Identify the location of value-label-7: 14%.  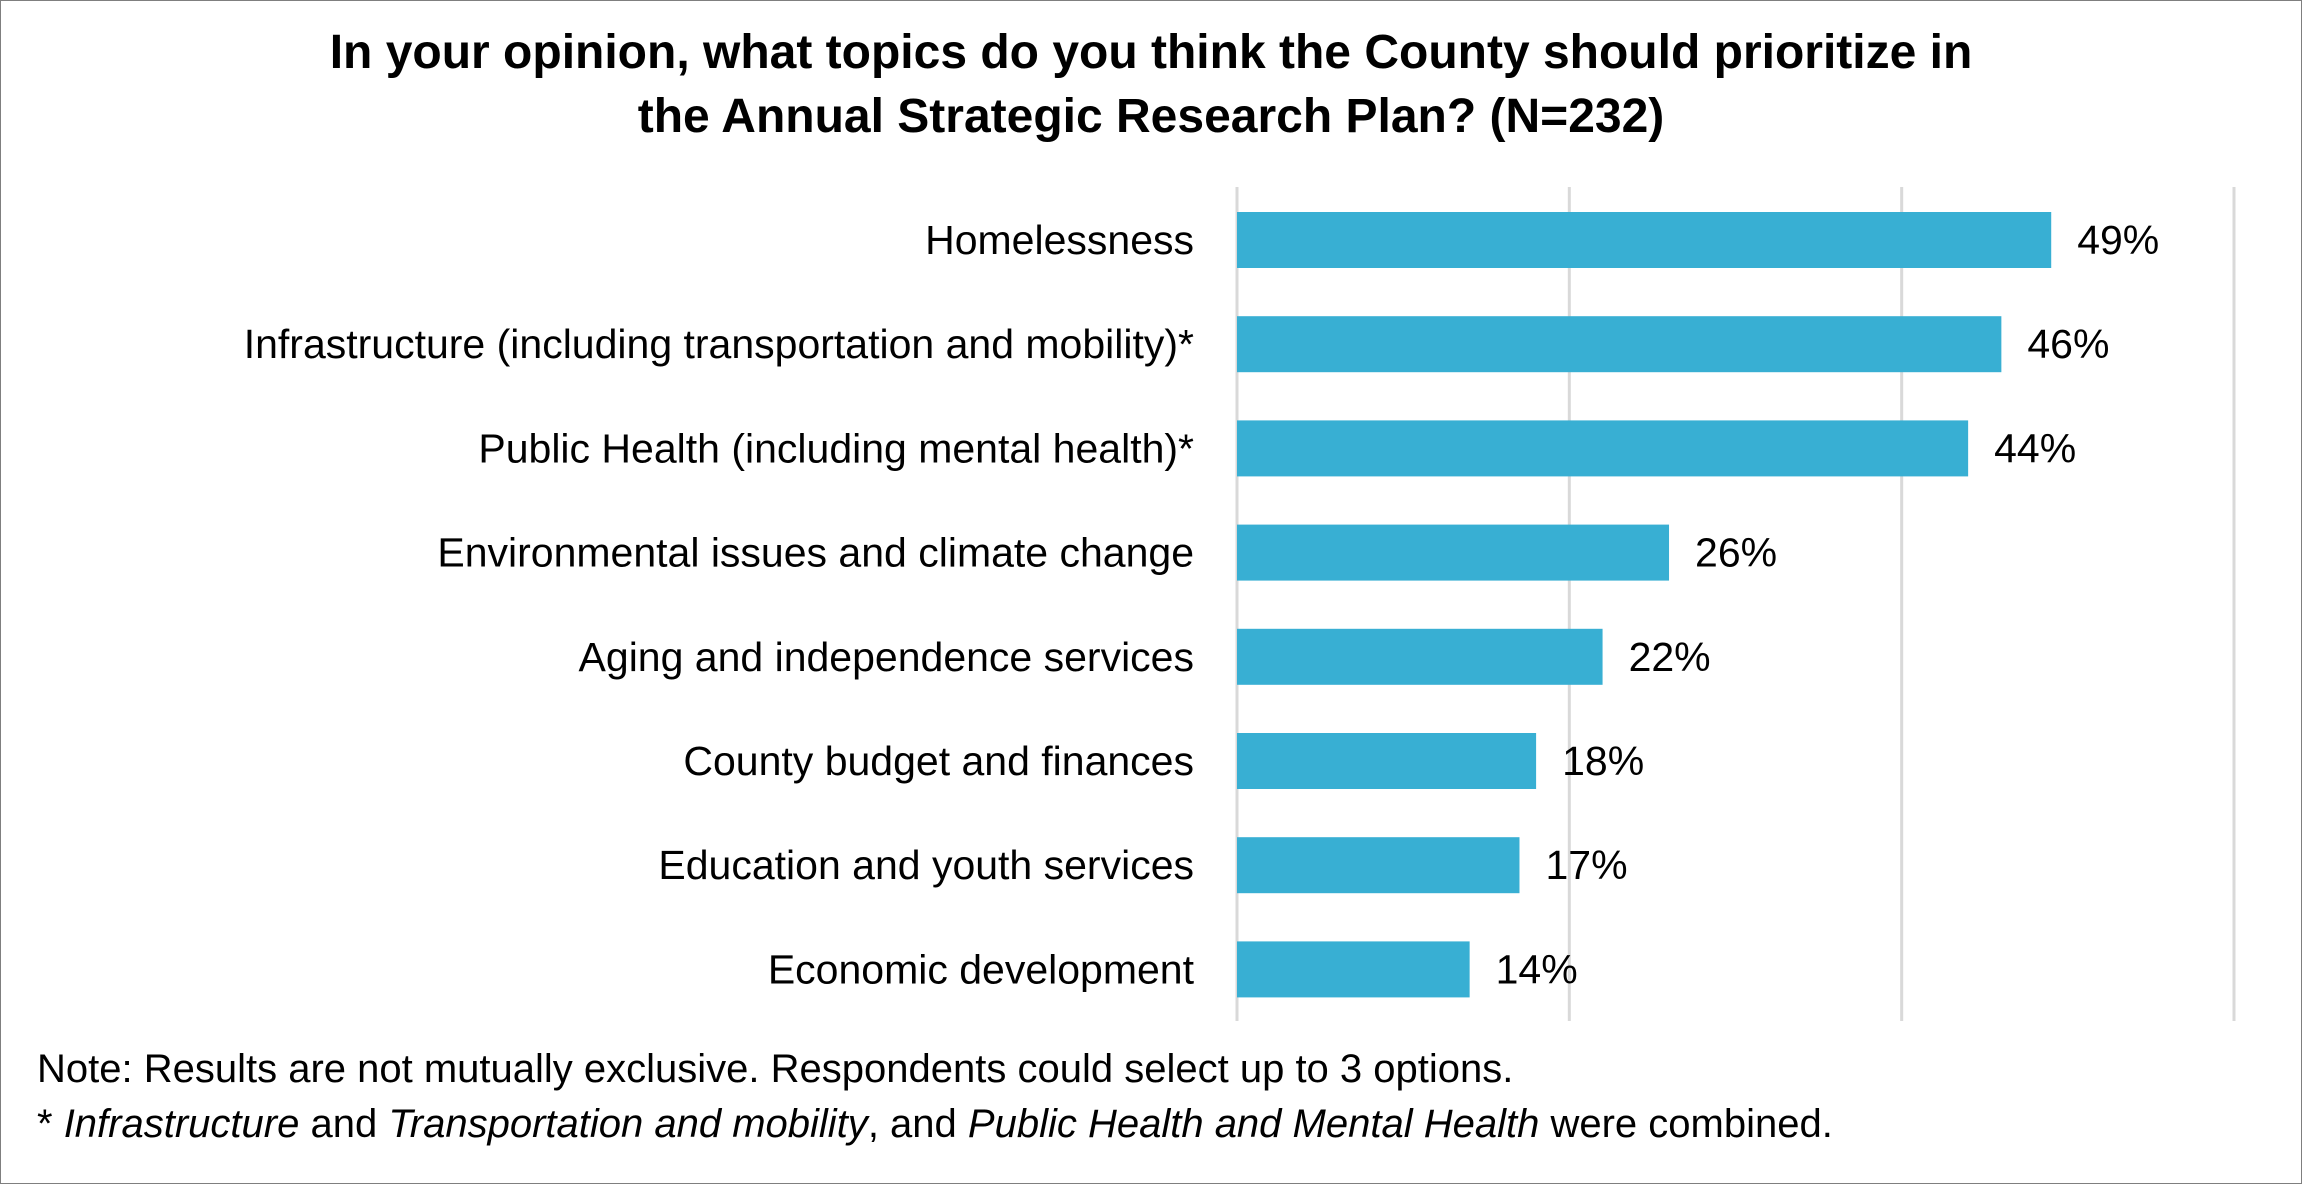
(1537, 969).